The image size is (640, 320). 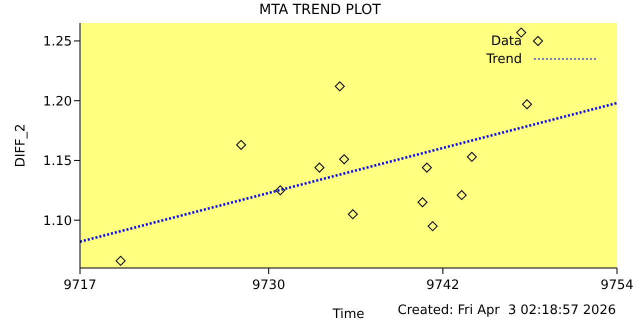 What do you see at coordinates (504, 59) in the screenshot?
I see `legend-label: Trend` at bounding box center [504, 59].